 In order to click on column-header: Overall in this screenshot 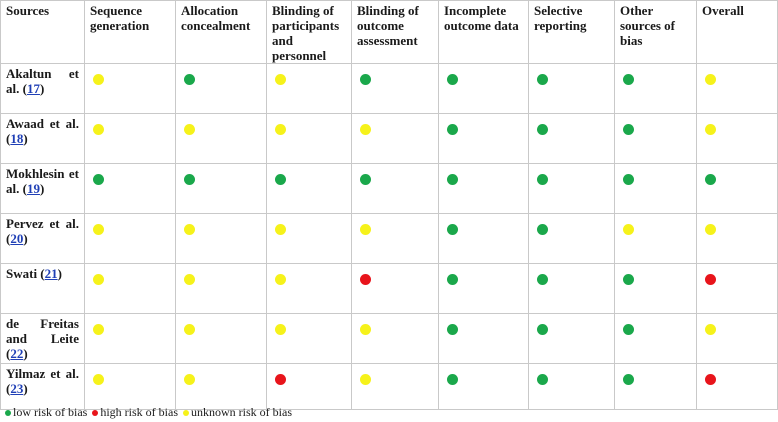, I will do `click(737, 32)`.